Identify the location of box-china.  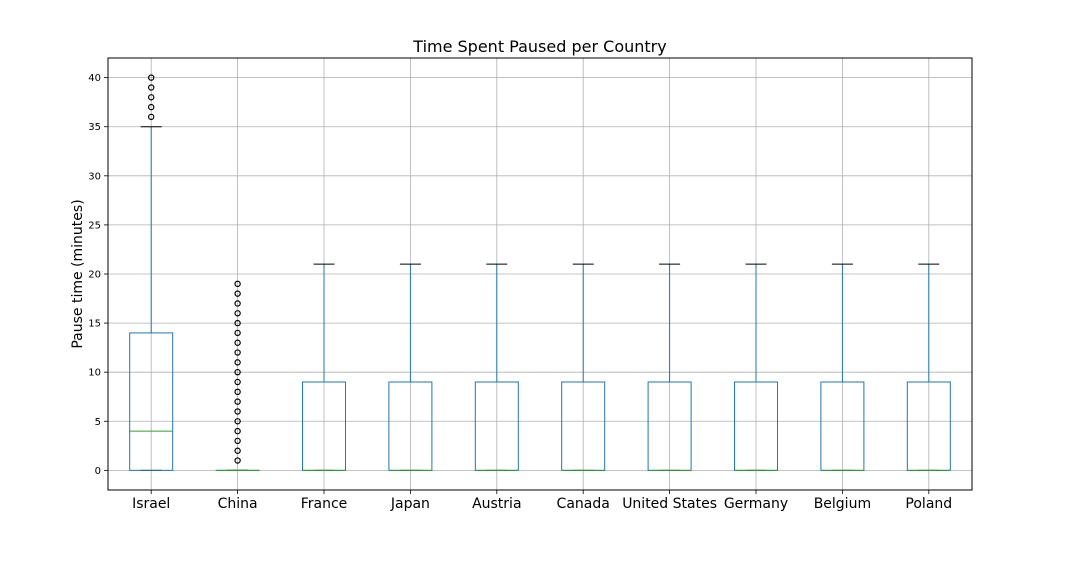
(237, 375).